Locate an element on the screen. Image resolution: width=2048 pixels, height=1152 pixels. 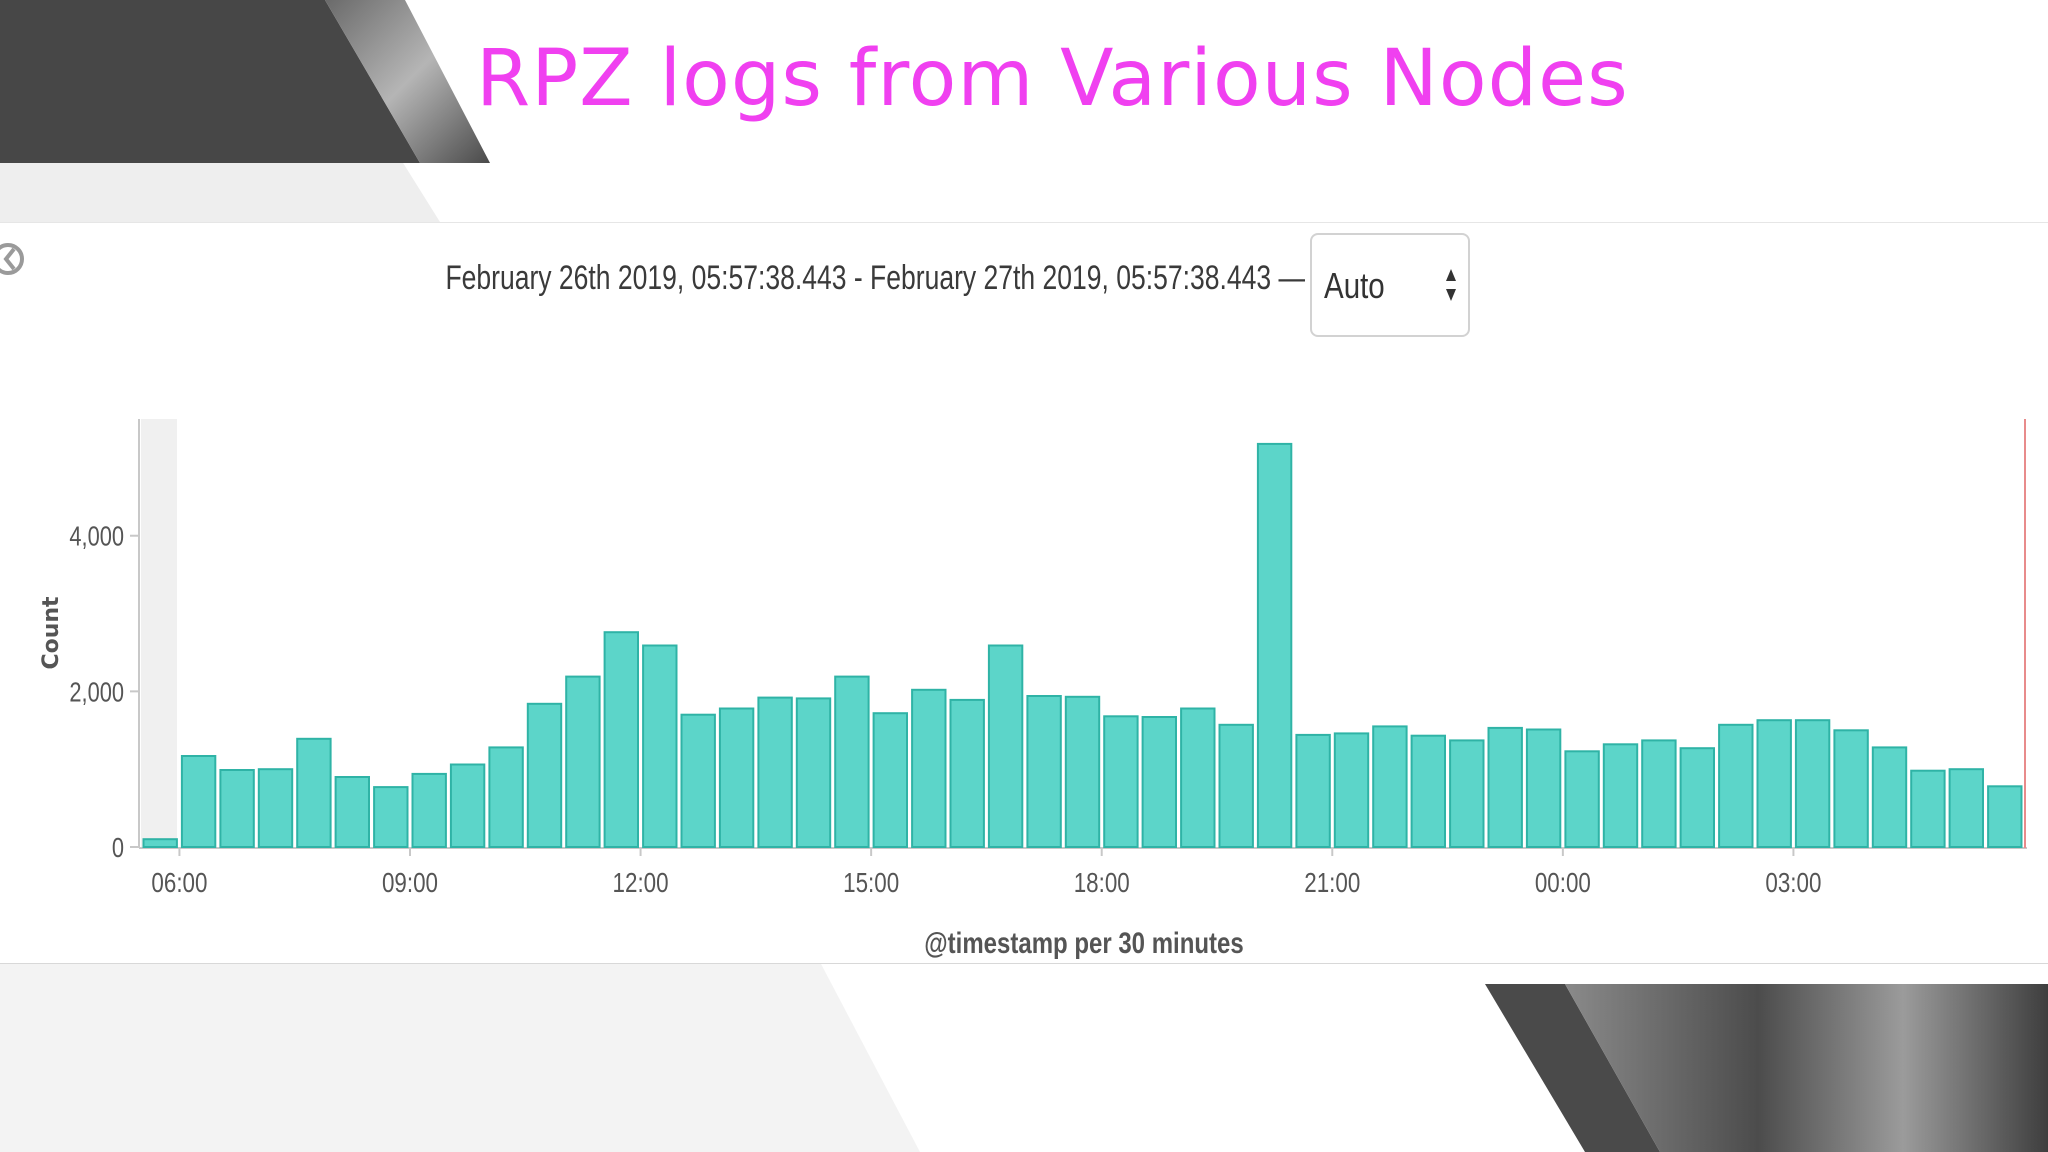
y-tick-label: 2,000 is located at coordinates (96, 692).